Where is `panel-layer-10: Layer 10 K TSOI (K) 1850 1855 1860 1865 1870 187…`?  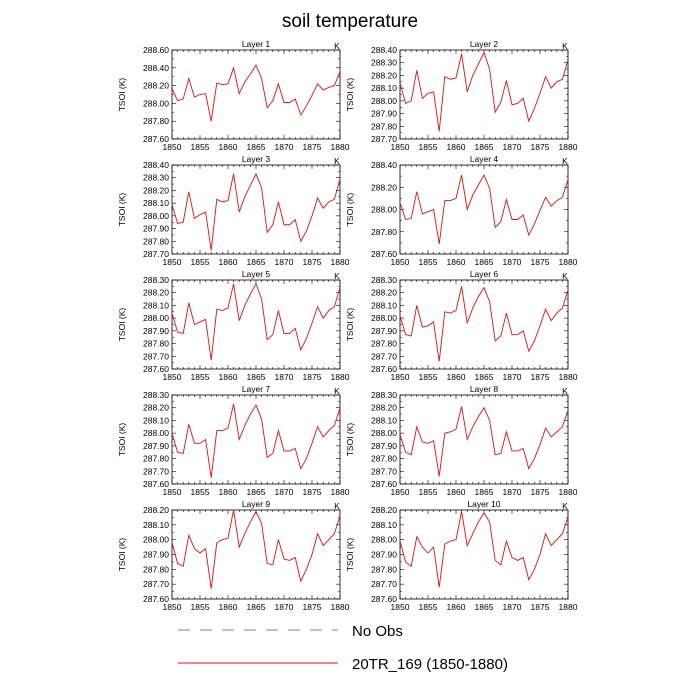 panel-layer-10: Layer 10 K TSOI (K) 1850 1855 1860 1865 1870 187… is located at coordinates (461, 555).